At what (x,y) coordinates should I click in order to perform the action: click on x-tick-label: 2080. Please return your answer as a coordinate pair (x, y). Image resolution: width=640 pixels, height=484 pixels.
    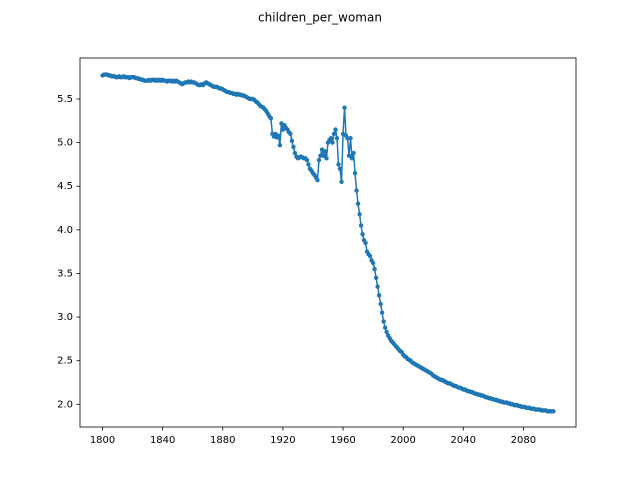
    Looking at the image, I should click on (523, 440).